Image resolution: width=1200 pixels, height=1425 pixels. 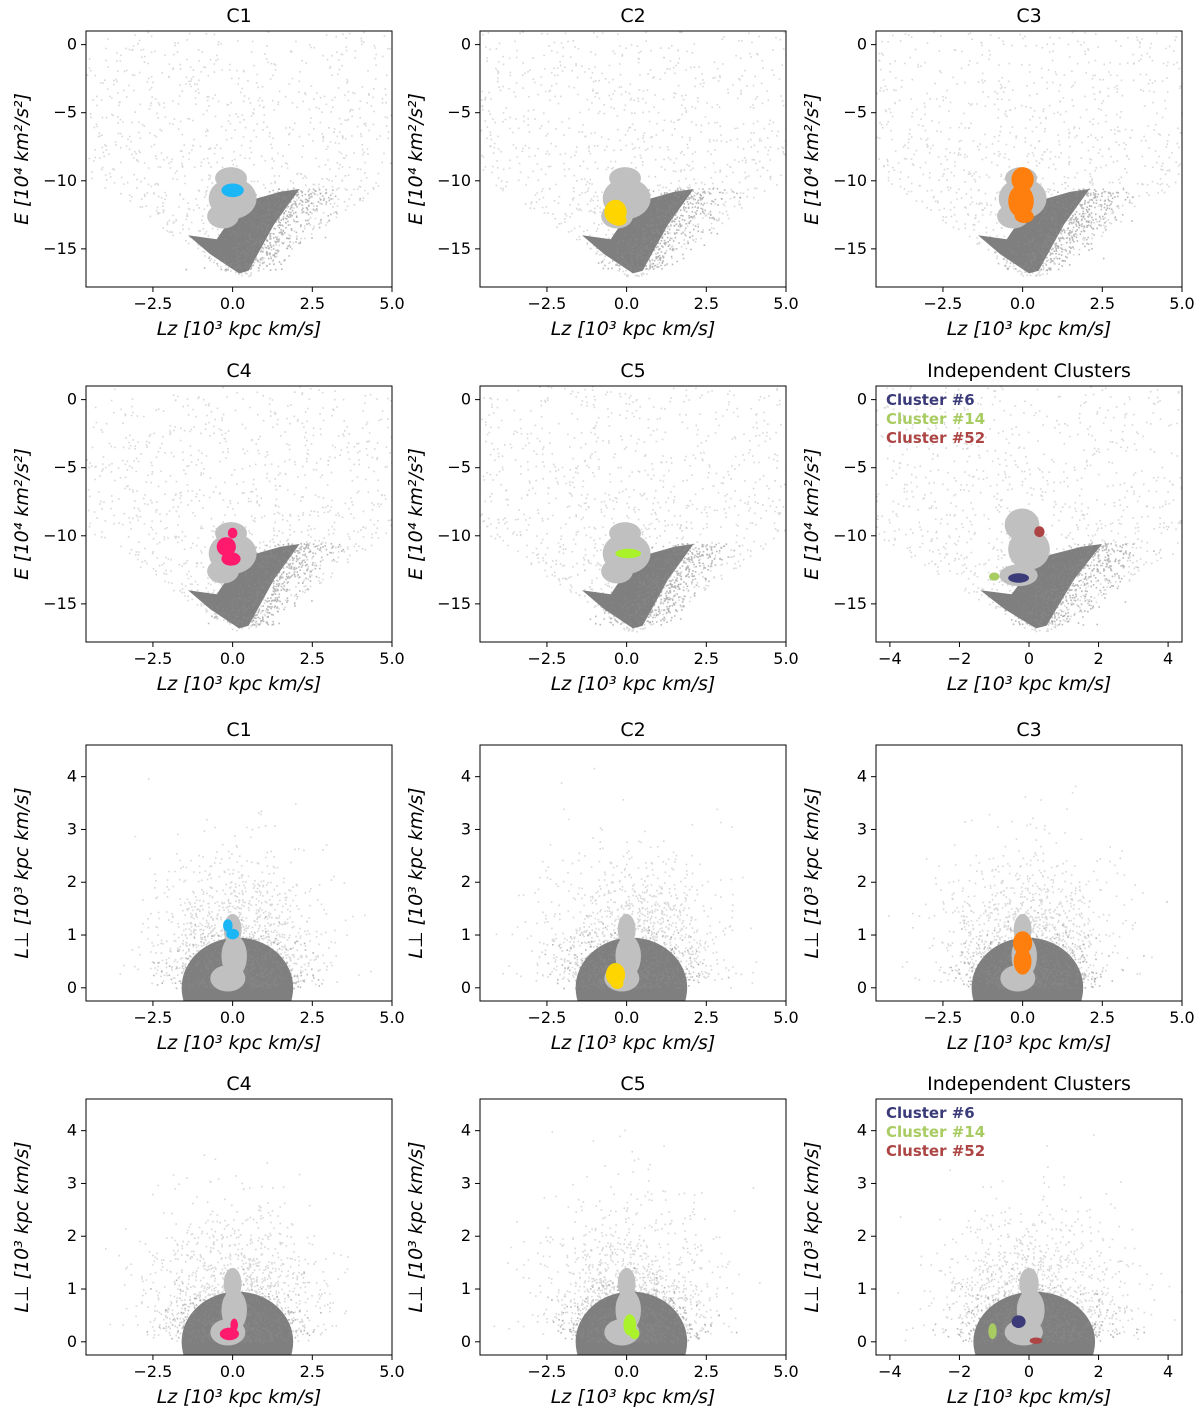 I want to click on x-tick-label: 2, so click(x=1098, y=1371).